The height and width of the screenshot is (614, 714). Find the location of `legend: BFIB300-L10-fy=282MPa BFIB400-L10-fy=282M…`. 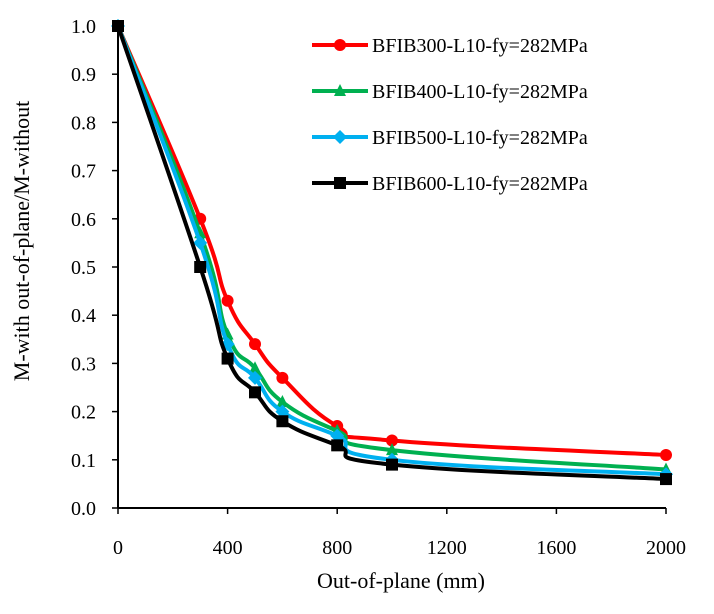

legend: BFIB300-L10-fy=282MPa BFIB400-L10-fy=282M… is located at coordinates (450, 115).